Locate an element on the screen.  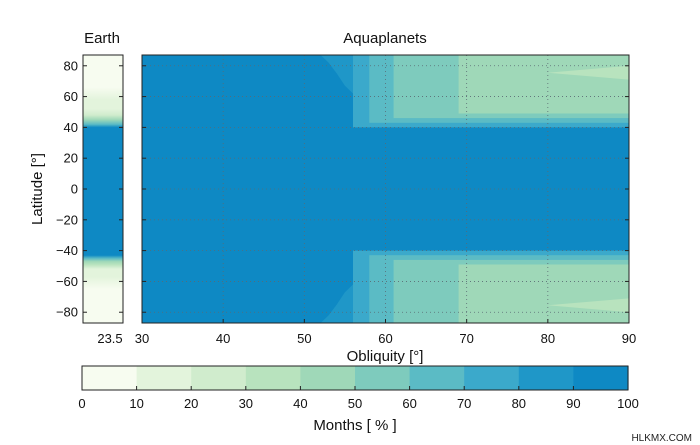
colorbar-tick-label: 50 is located at coordinates (355, 403).